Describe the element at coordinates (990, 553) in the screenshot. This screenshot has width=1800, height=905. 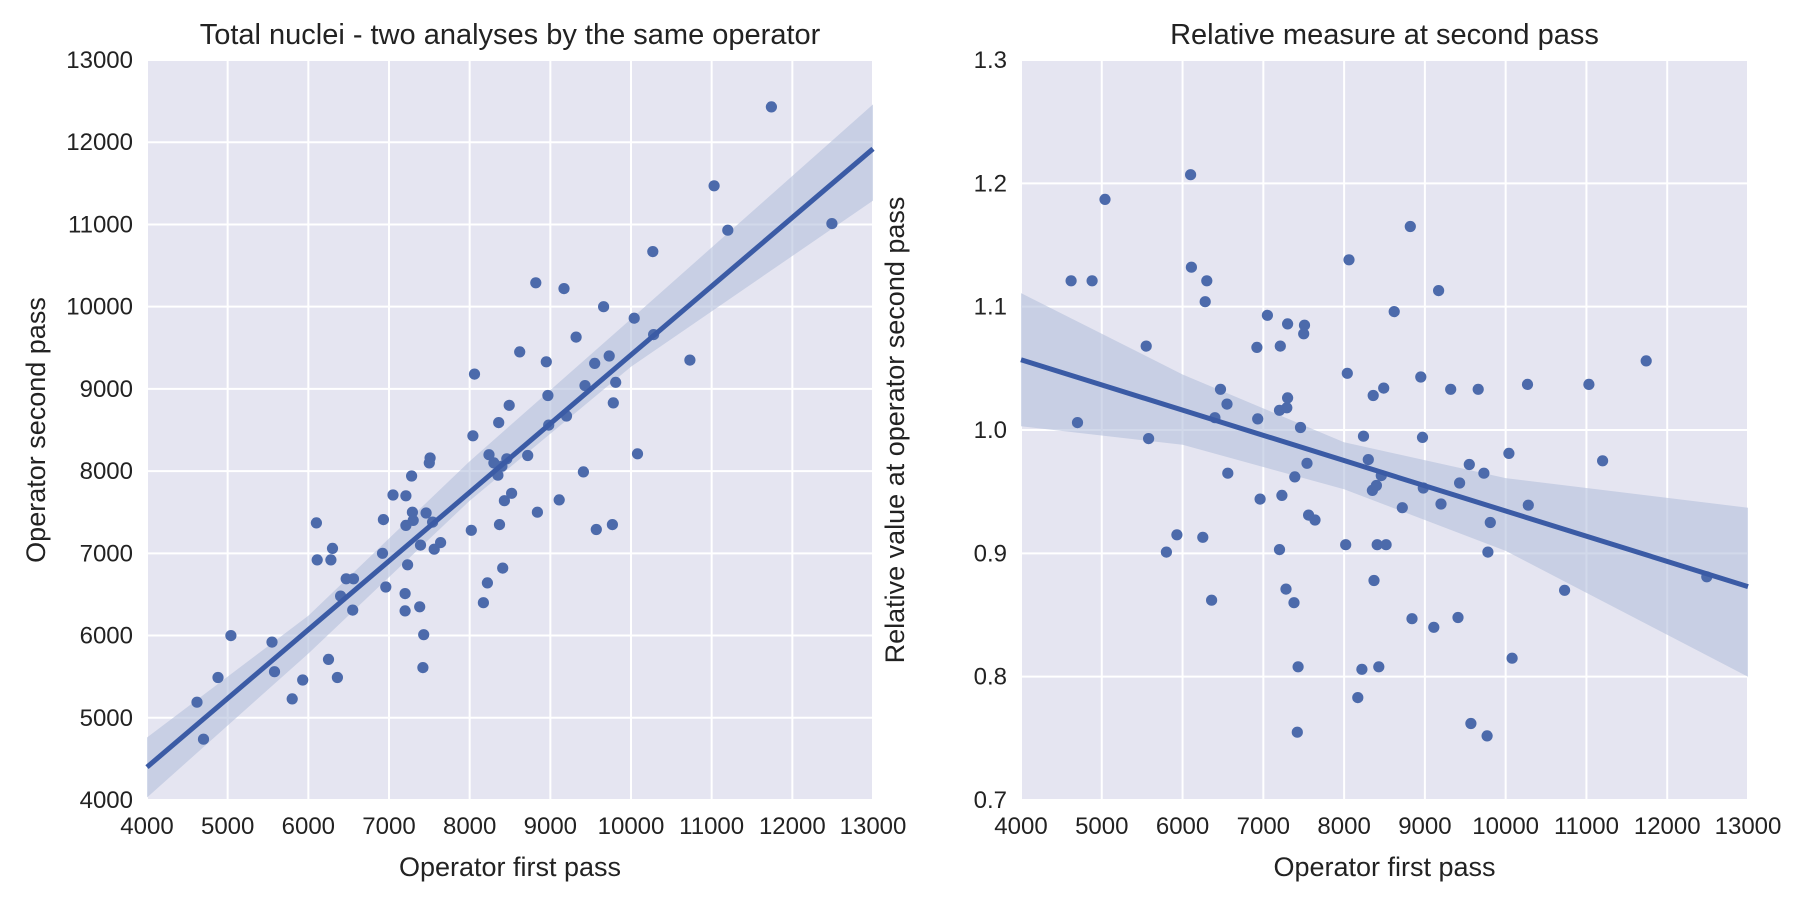
I see `right-y-tick-label: 0.9` at that location.